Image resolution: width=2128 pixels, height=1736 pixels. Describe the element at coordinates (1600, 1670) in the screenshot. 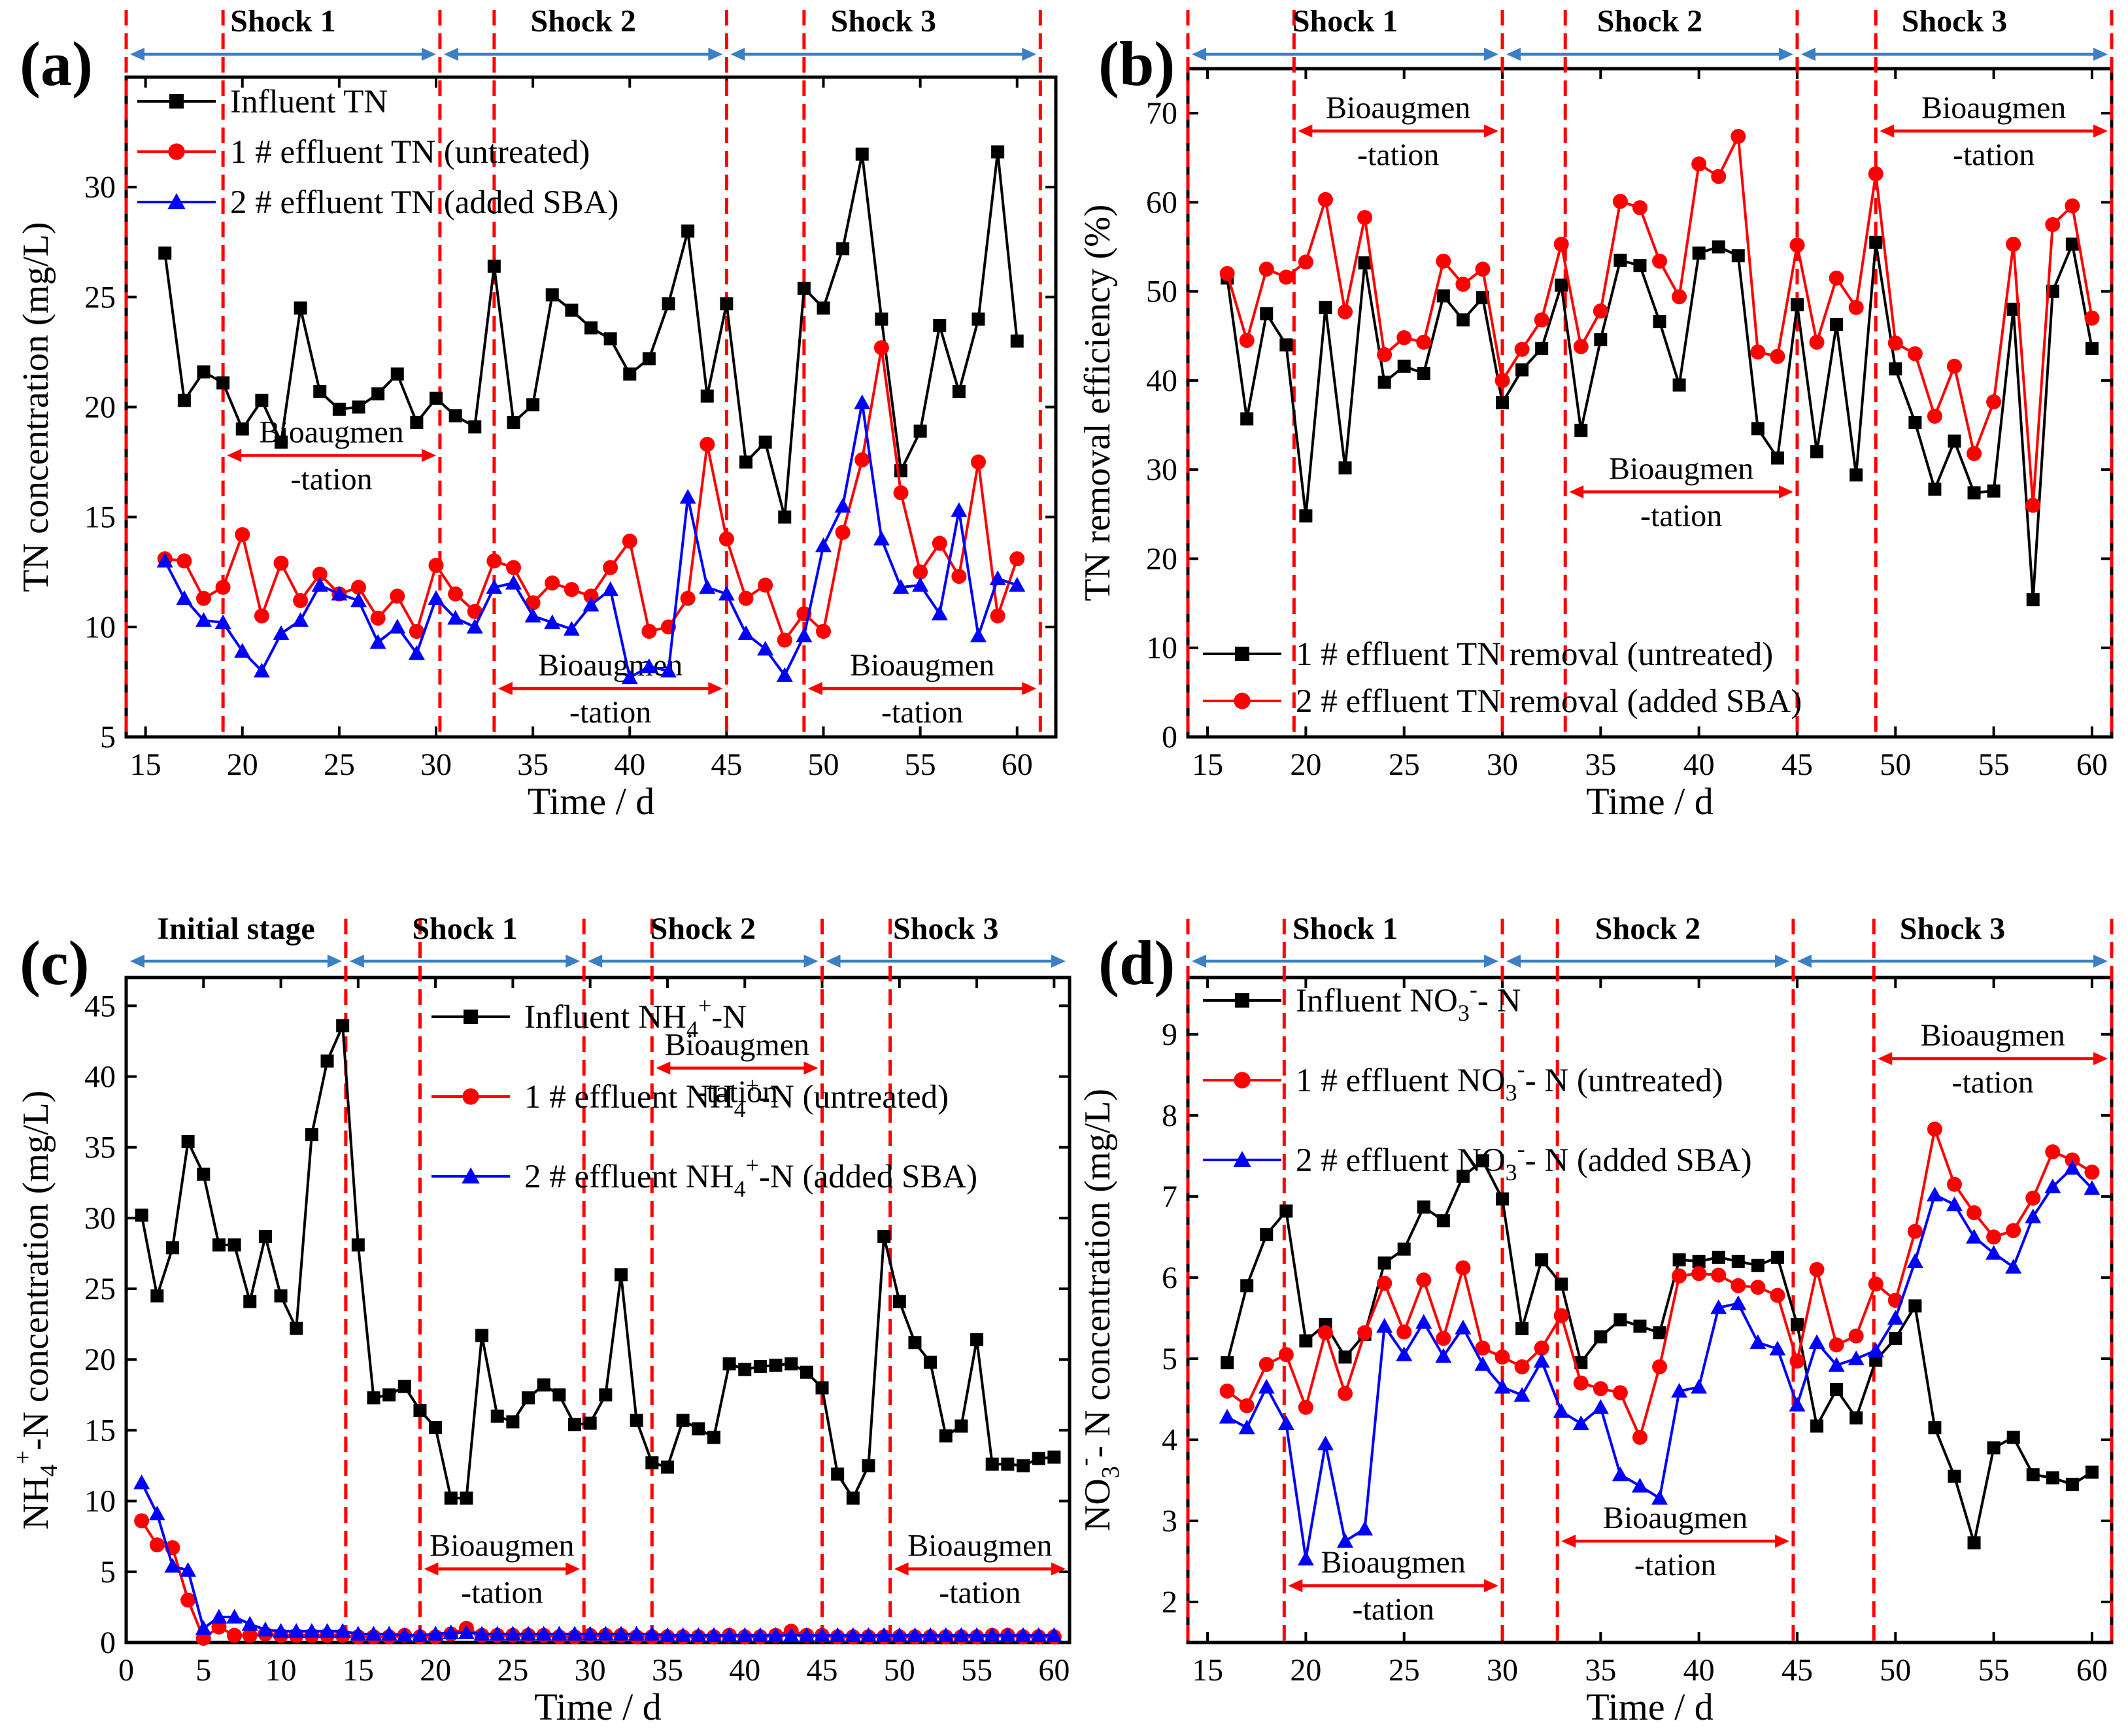

I see `x-tick-label: 35` at that location.